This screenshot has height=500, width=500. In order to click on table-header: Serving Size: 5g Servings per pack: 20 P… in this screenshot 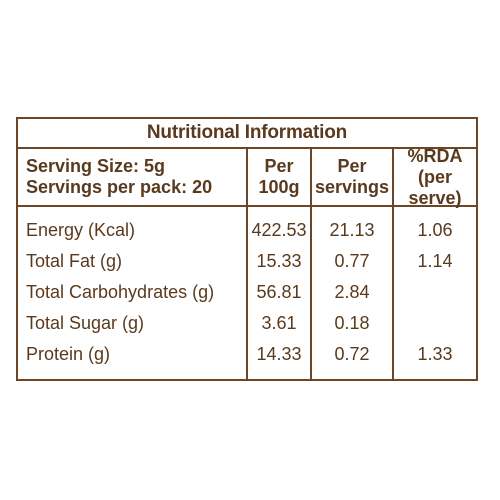, I will do `click(247, 176)`.